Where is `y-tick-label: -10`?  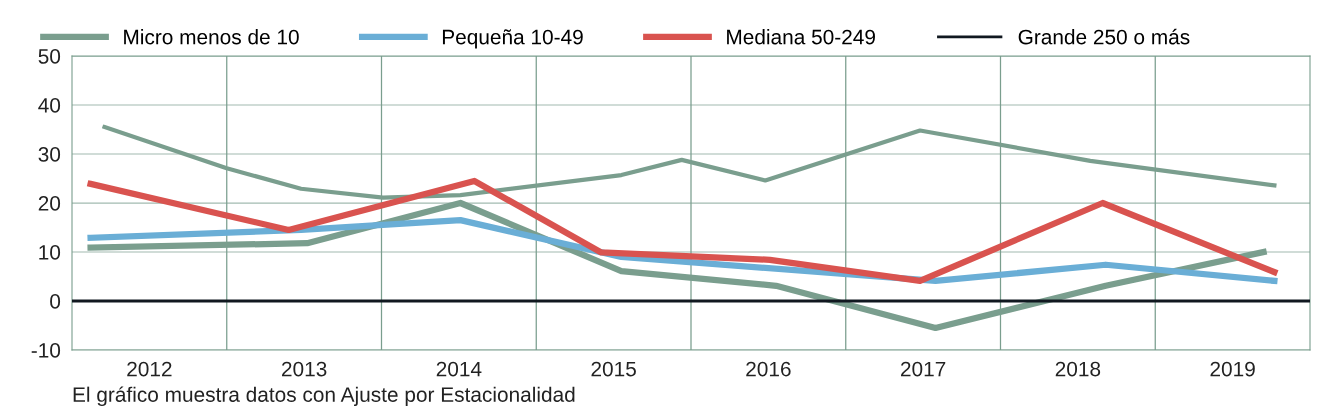 y-tick-label: -10 is located at coordinates (46, 350).